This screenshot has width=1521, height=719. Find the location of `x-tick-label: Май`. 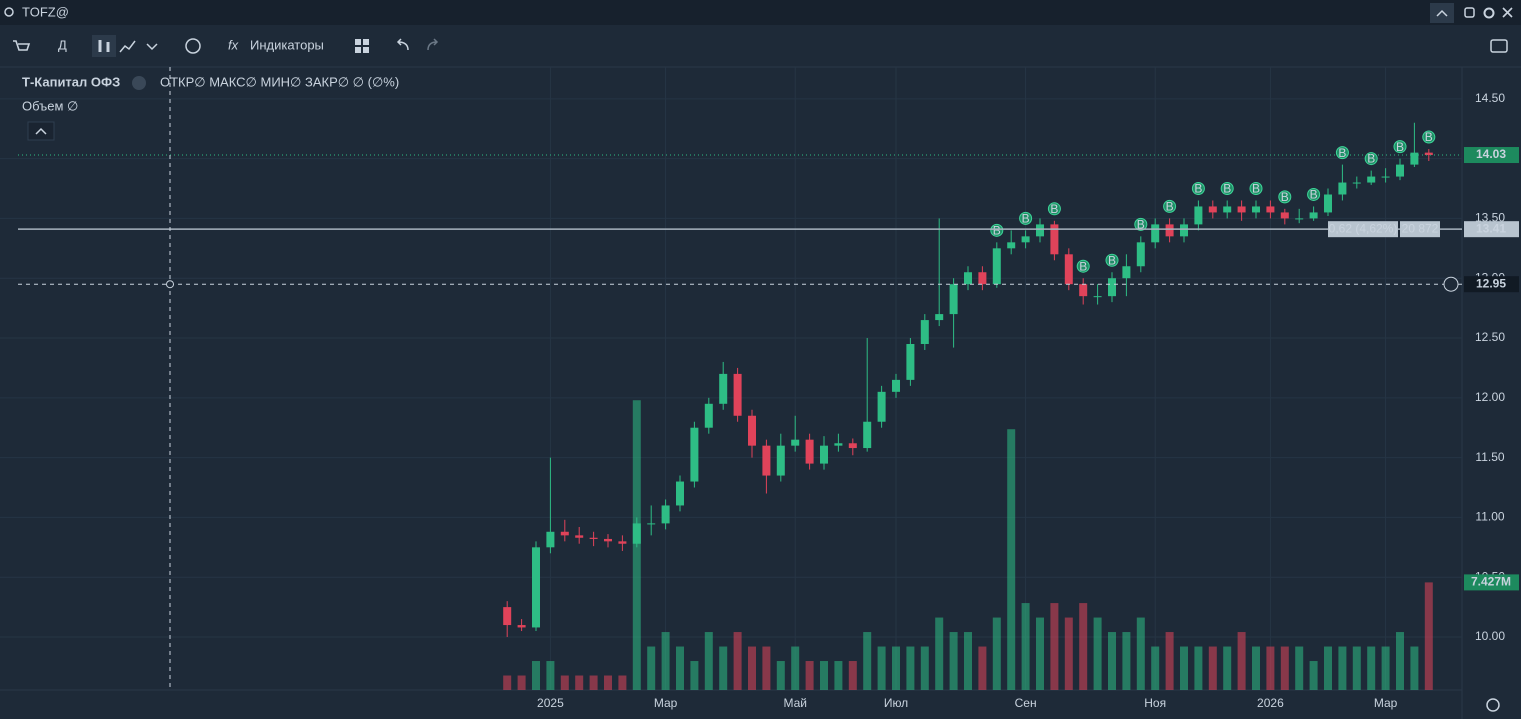

x-tick-label: Май is located at coordinates (795, 703).